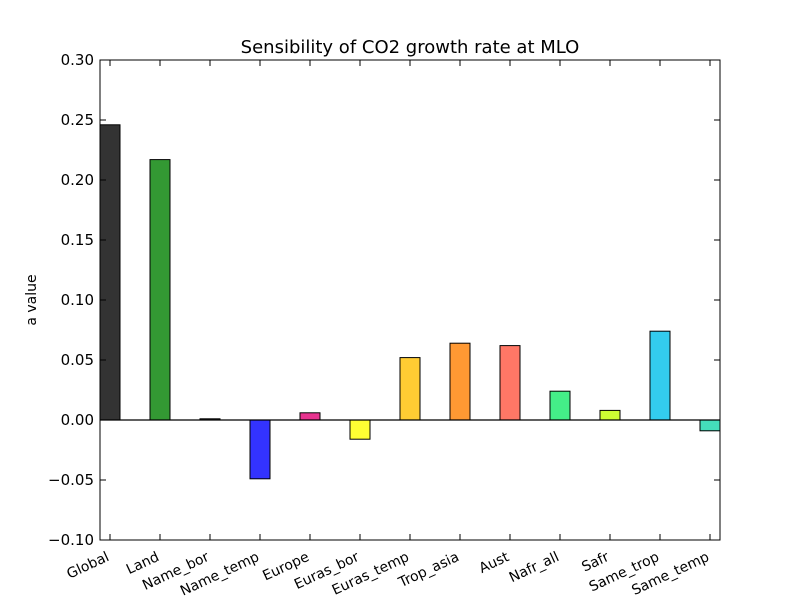  I want to click on bar-land, so click(160, 290).